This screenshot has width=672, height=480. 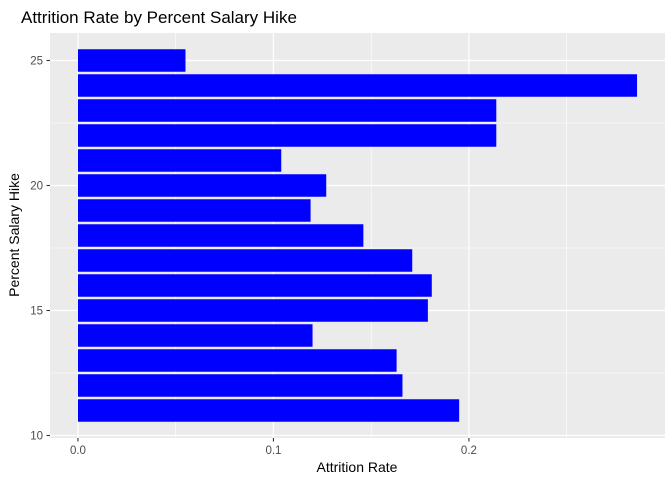 What do you see at coordinates (36, 187) in the screenshot?
I see `y-tick-label: 20` at bounding box center [36, 187].